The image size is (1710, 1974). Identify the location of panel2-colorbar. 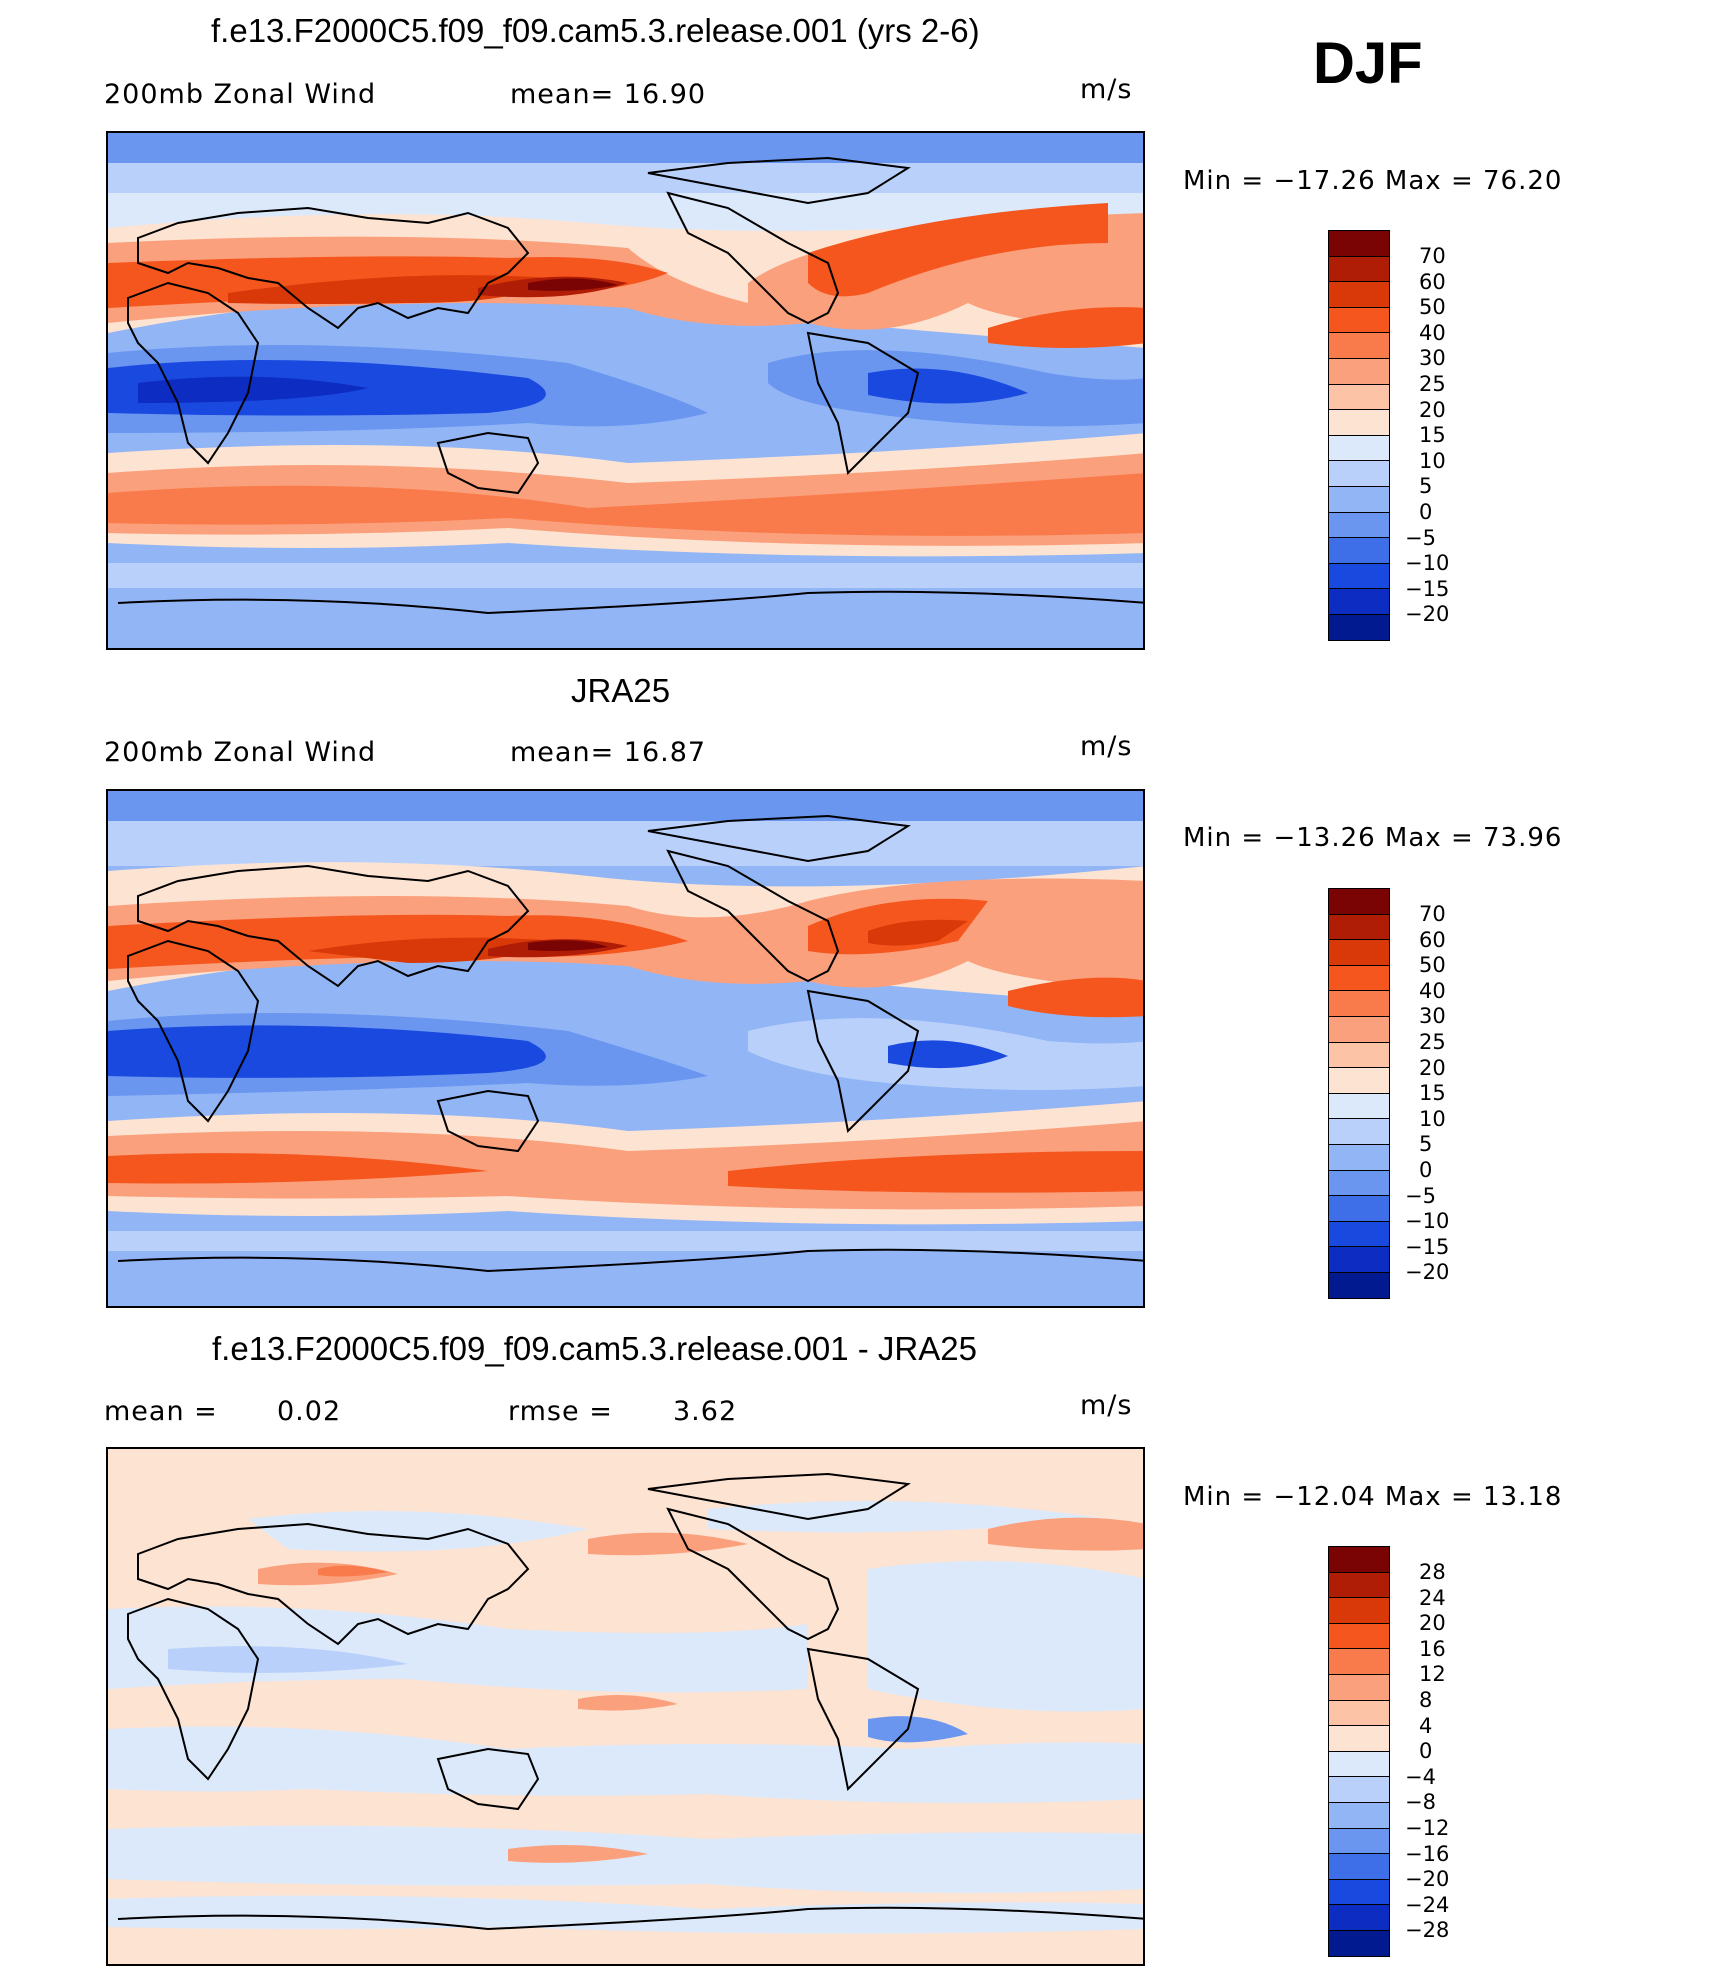
(1359, 1093).